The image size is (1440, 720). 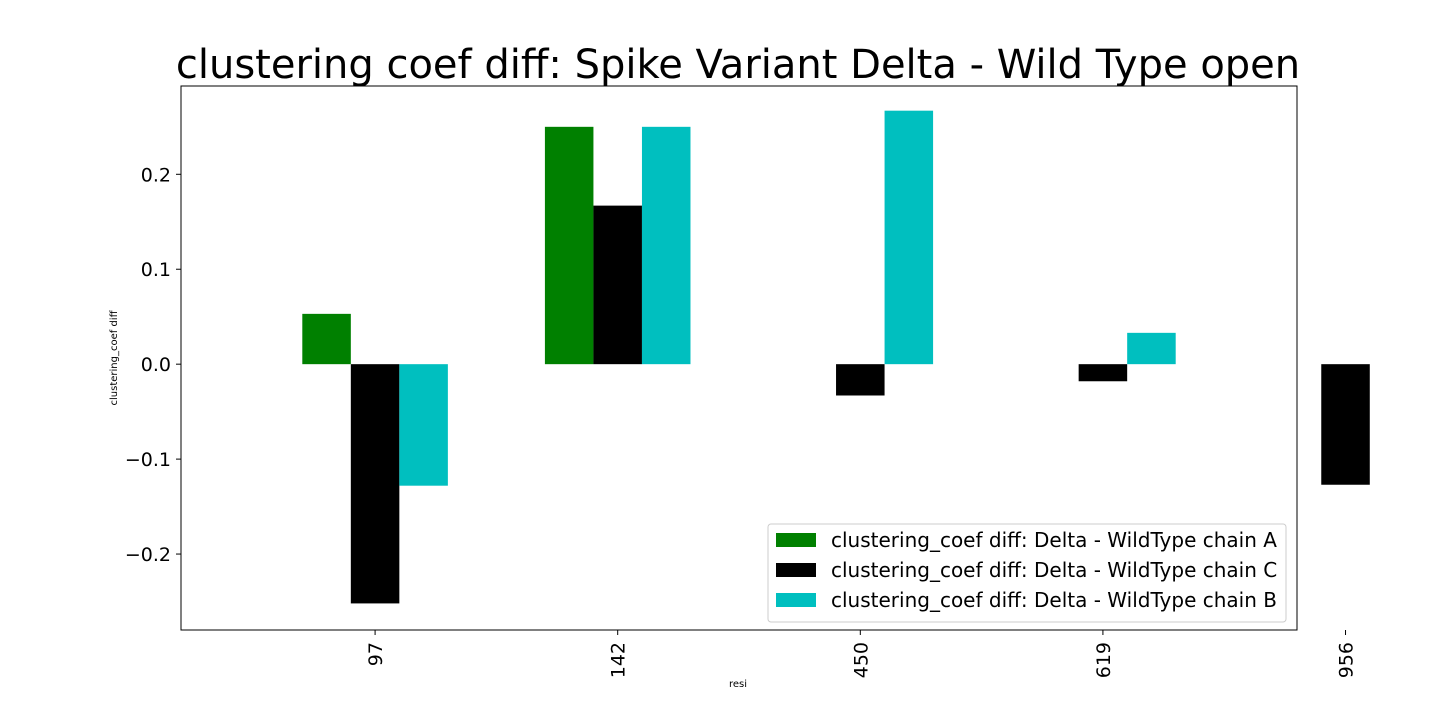 I want to click on x-tick-label: 142, so click(x=619, y=660).